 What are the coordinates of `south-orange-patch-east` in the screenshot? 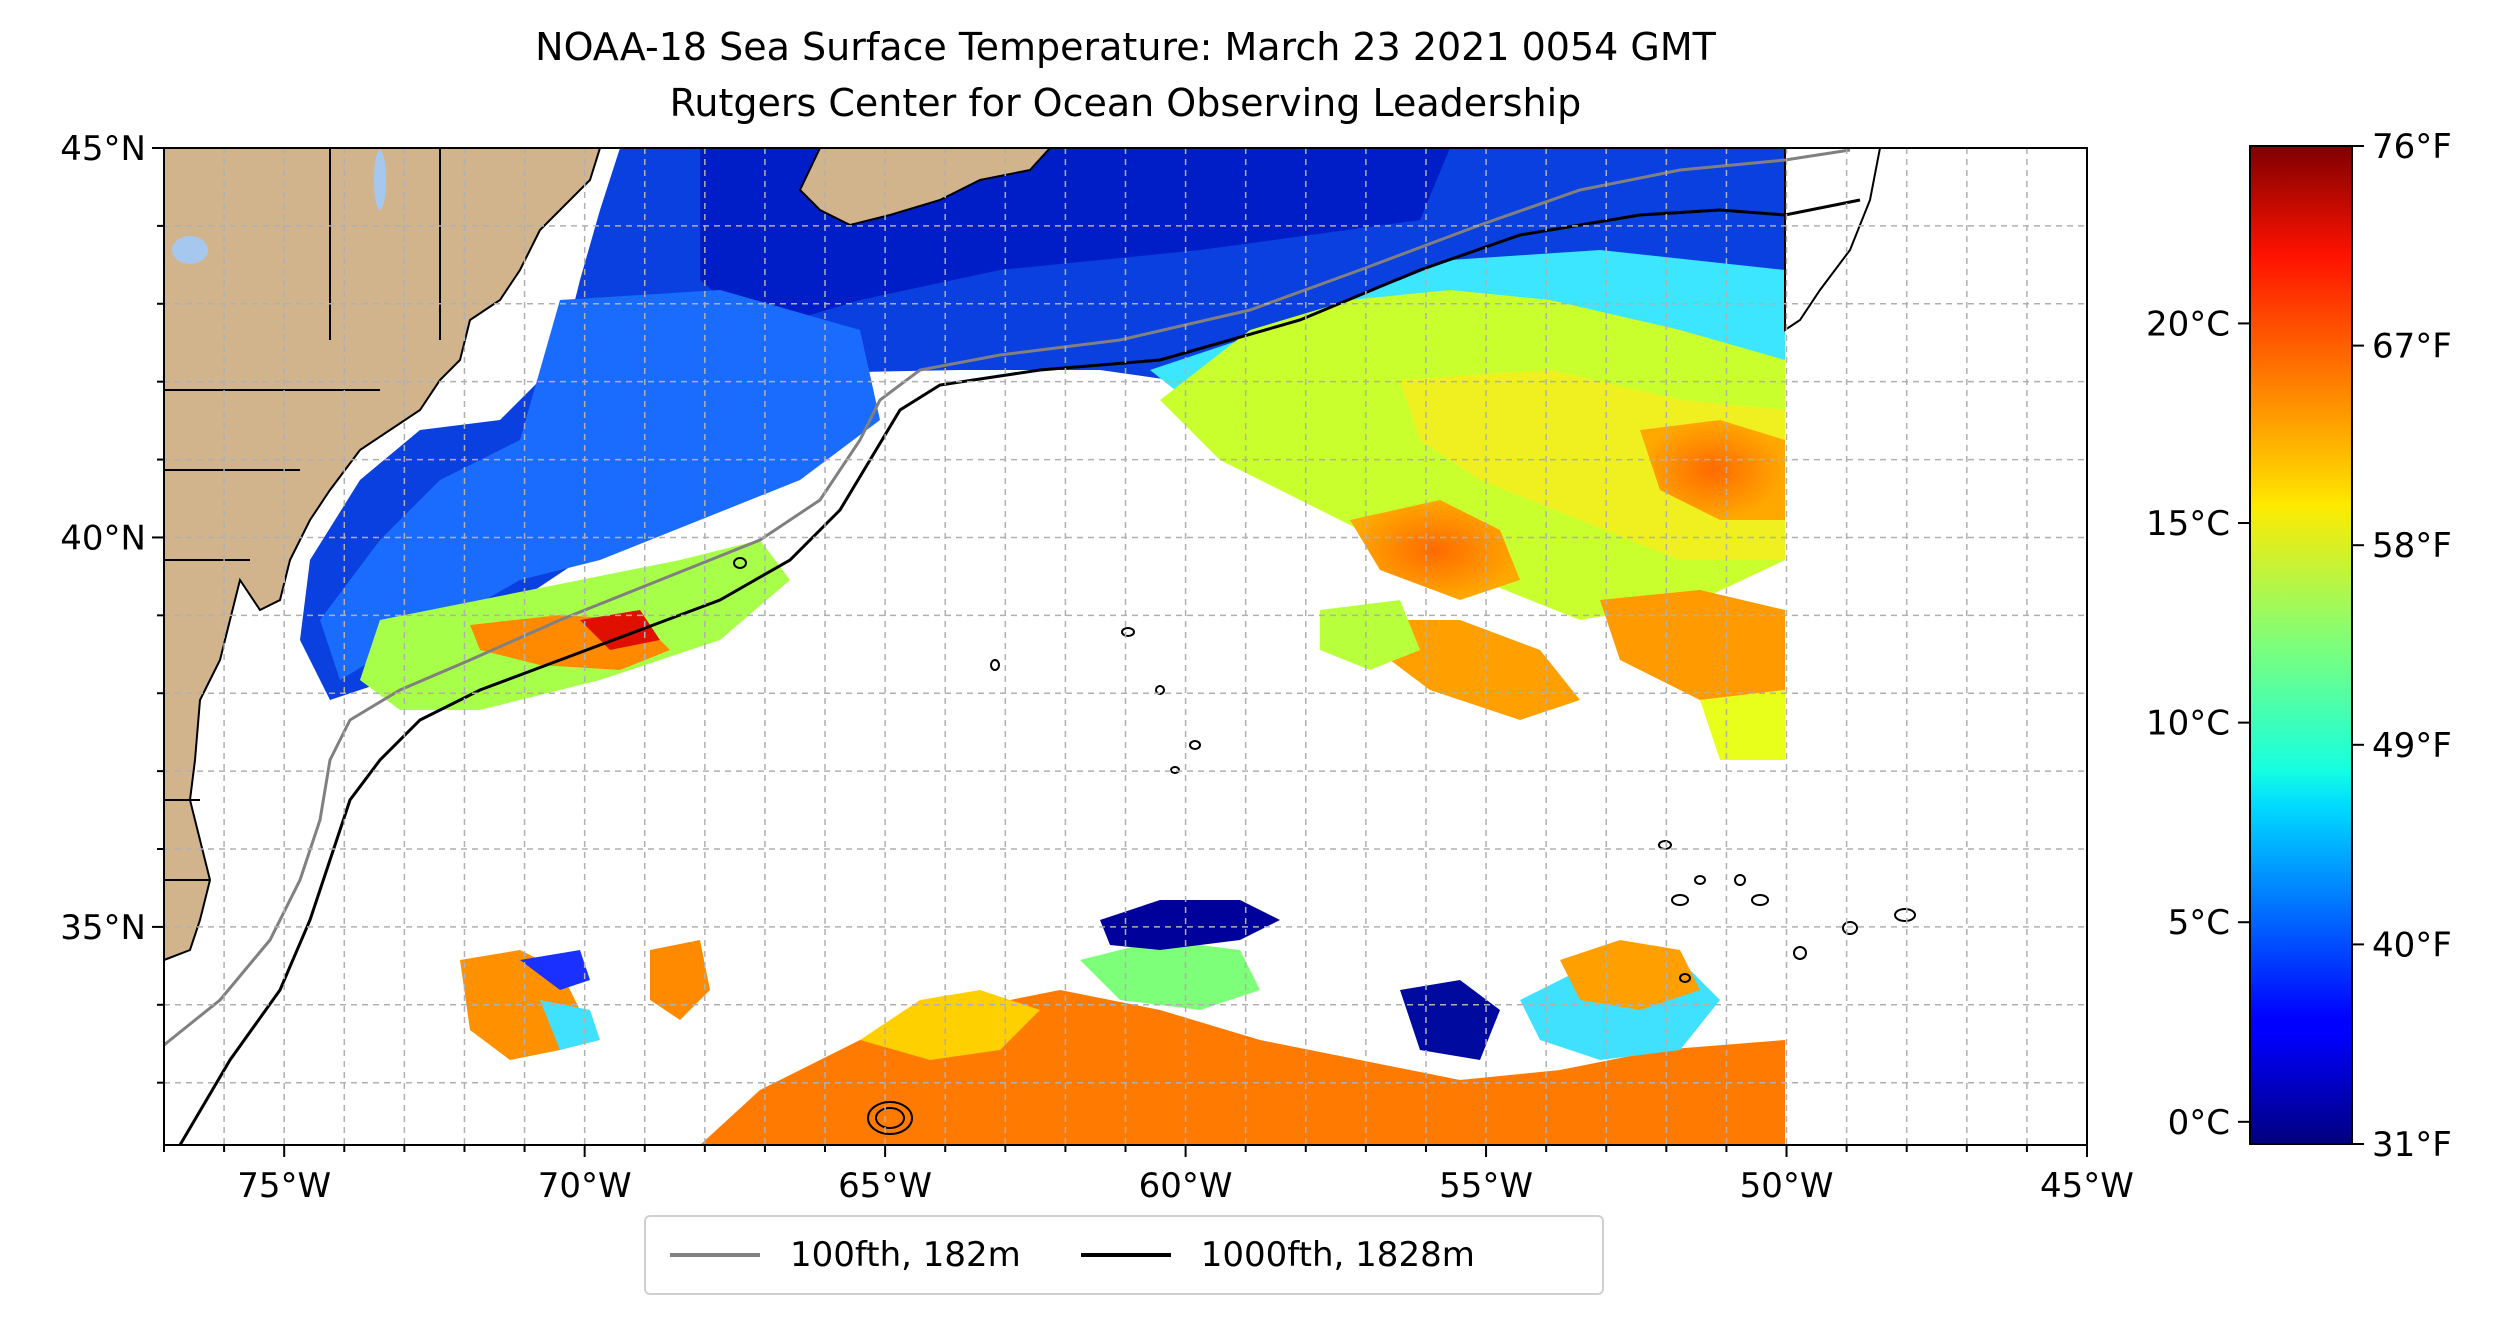 It's located at (1630, 975).